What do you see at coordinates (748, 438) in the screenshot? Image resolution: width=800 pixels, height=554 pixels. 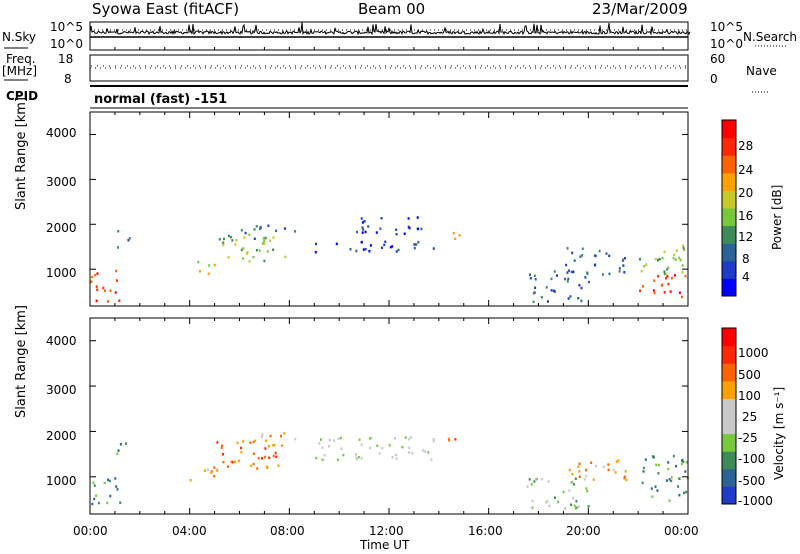 I see `velocity-cb-tick-m25: -25` at bounding box center [748, 438].